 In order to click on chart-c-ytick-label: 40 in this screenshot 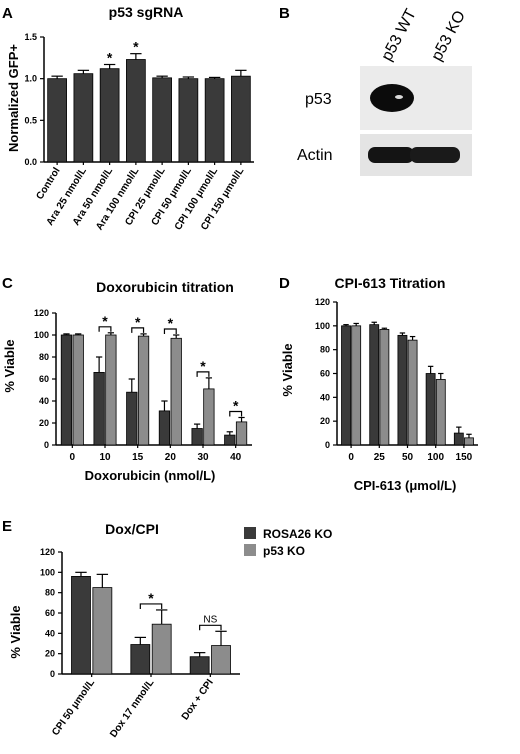, I will do `click(44, 401)`.